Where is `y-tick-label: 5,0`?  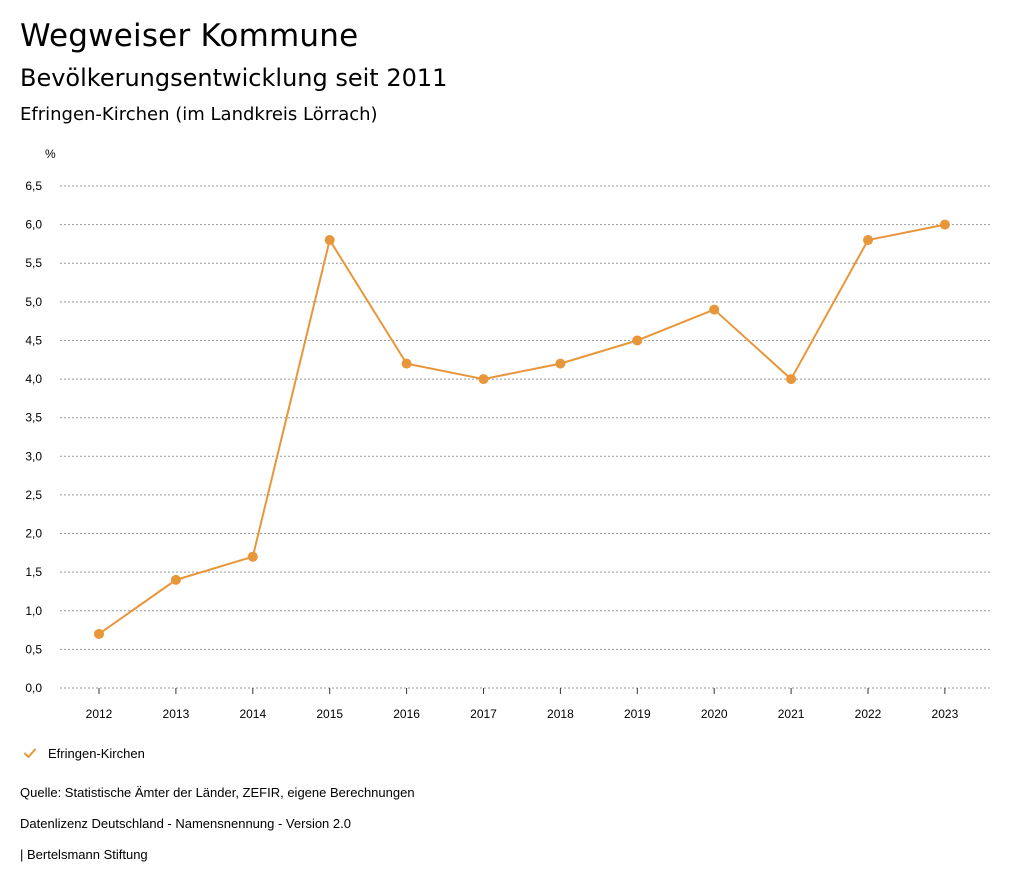 y-tick-label: 5,0 is located at coordinates (33, 302).